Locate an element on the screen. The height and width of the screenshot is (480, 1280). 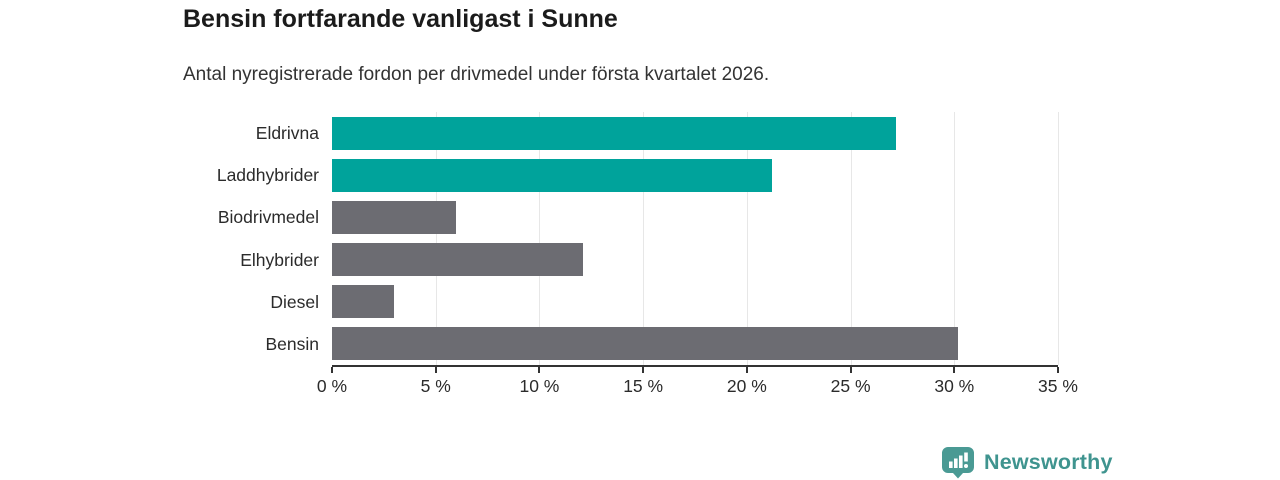
x-axis-tick-label-35: 35 % is located at coordinates (1058, 386).